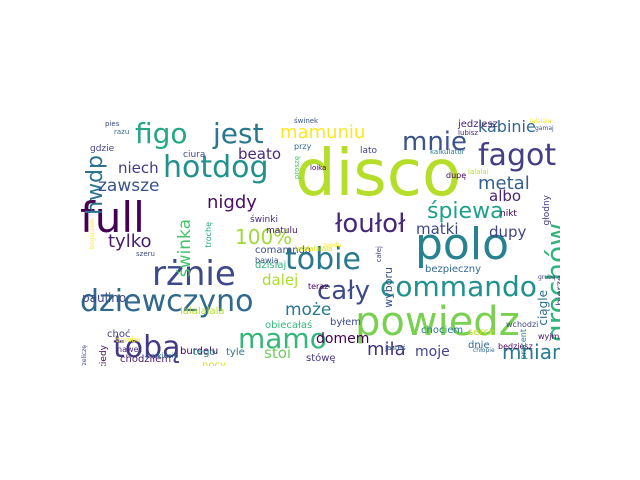 The height and width of the screenshot is (480, 640). Describe the element at coordinates (308, 310) in the screenshot. I see `word-może: może` at that location.